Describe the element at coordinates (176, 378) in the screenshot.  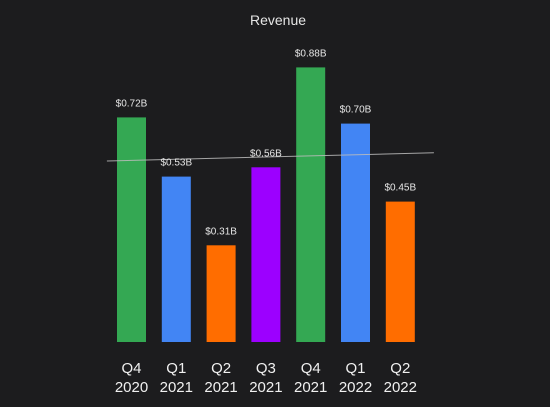
I see `x-tick-label-1: Q1 2021` at that location.